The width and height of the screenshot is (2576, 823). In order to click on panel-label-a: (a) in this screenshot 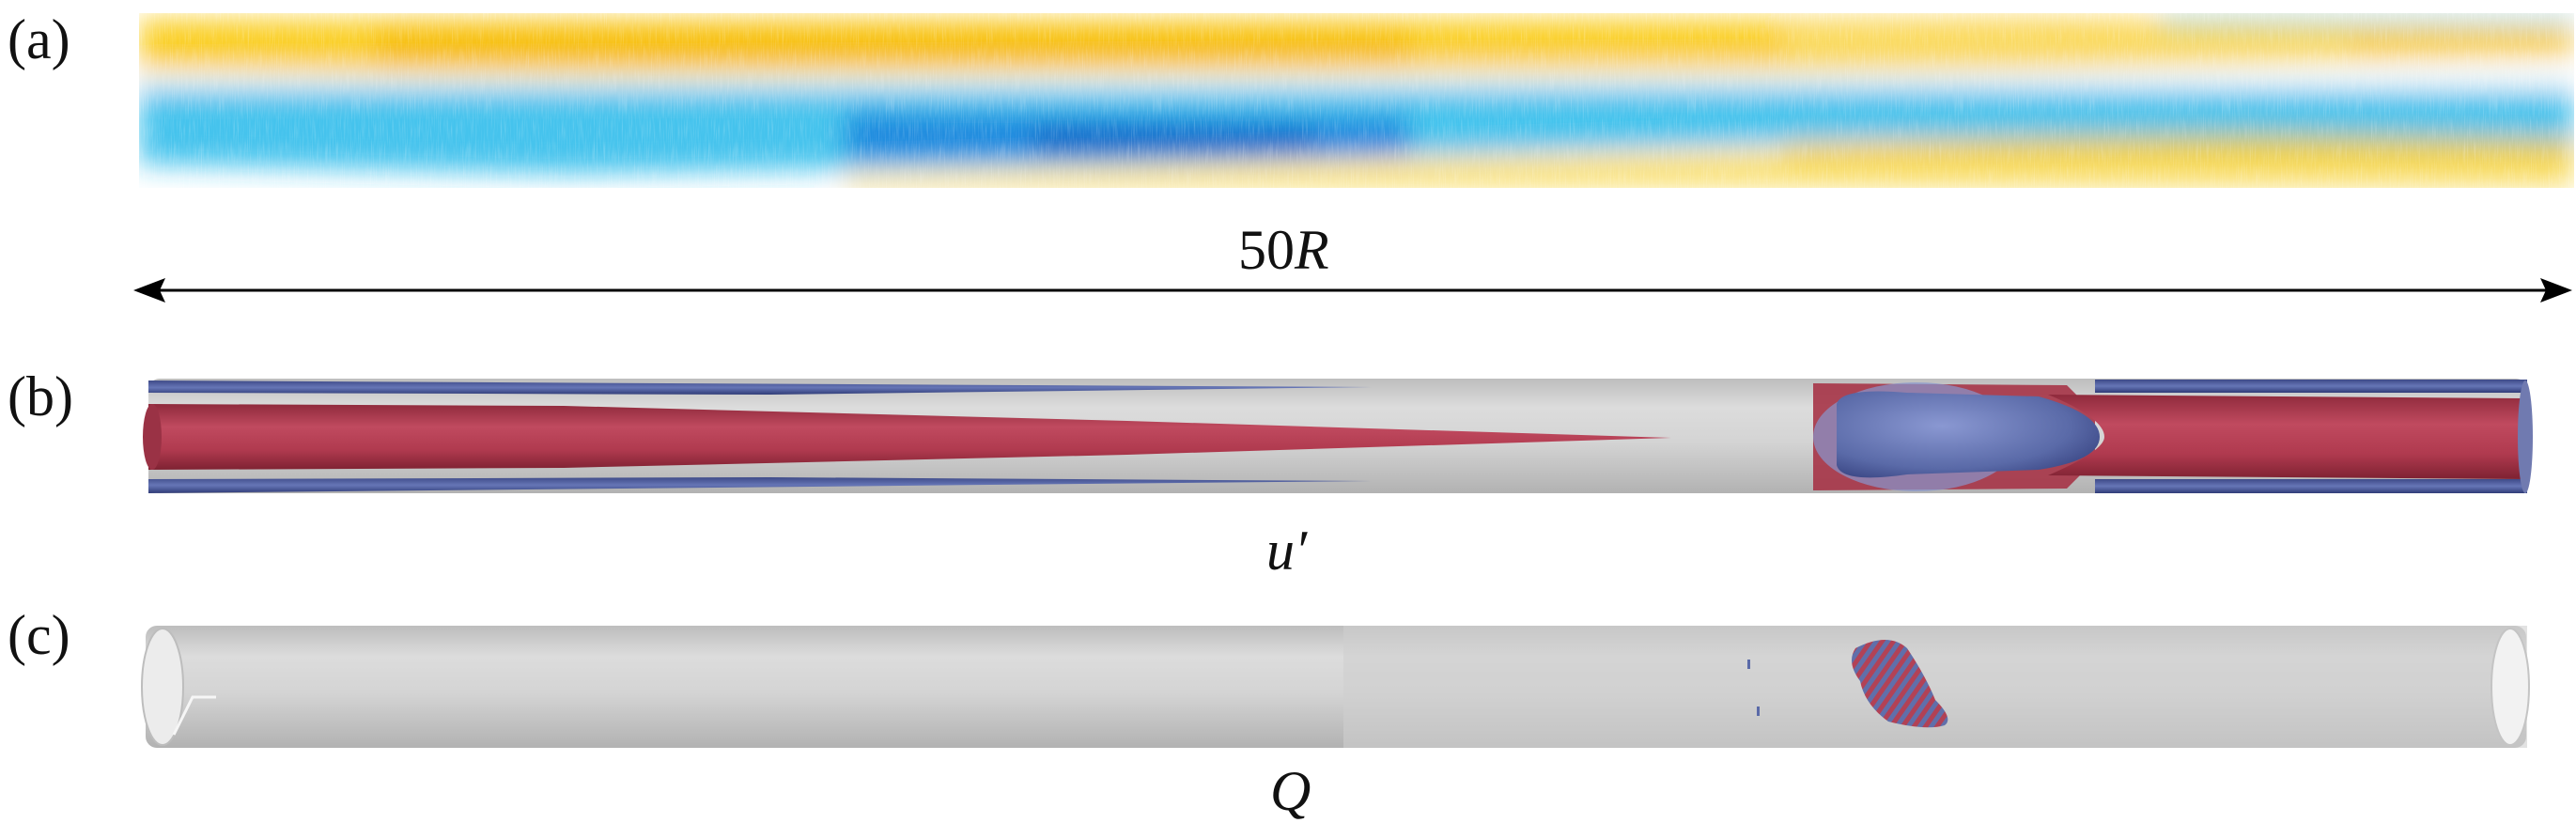, I will do `click(39, 39)`.